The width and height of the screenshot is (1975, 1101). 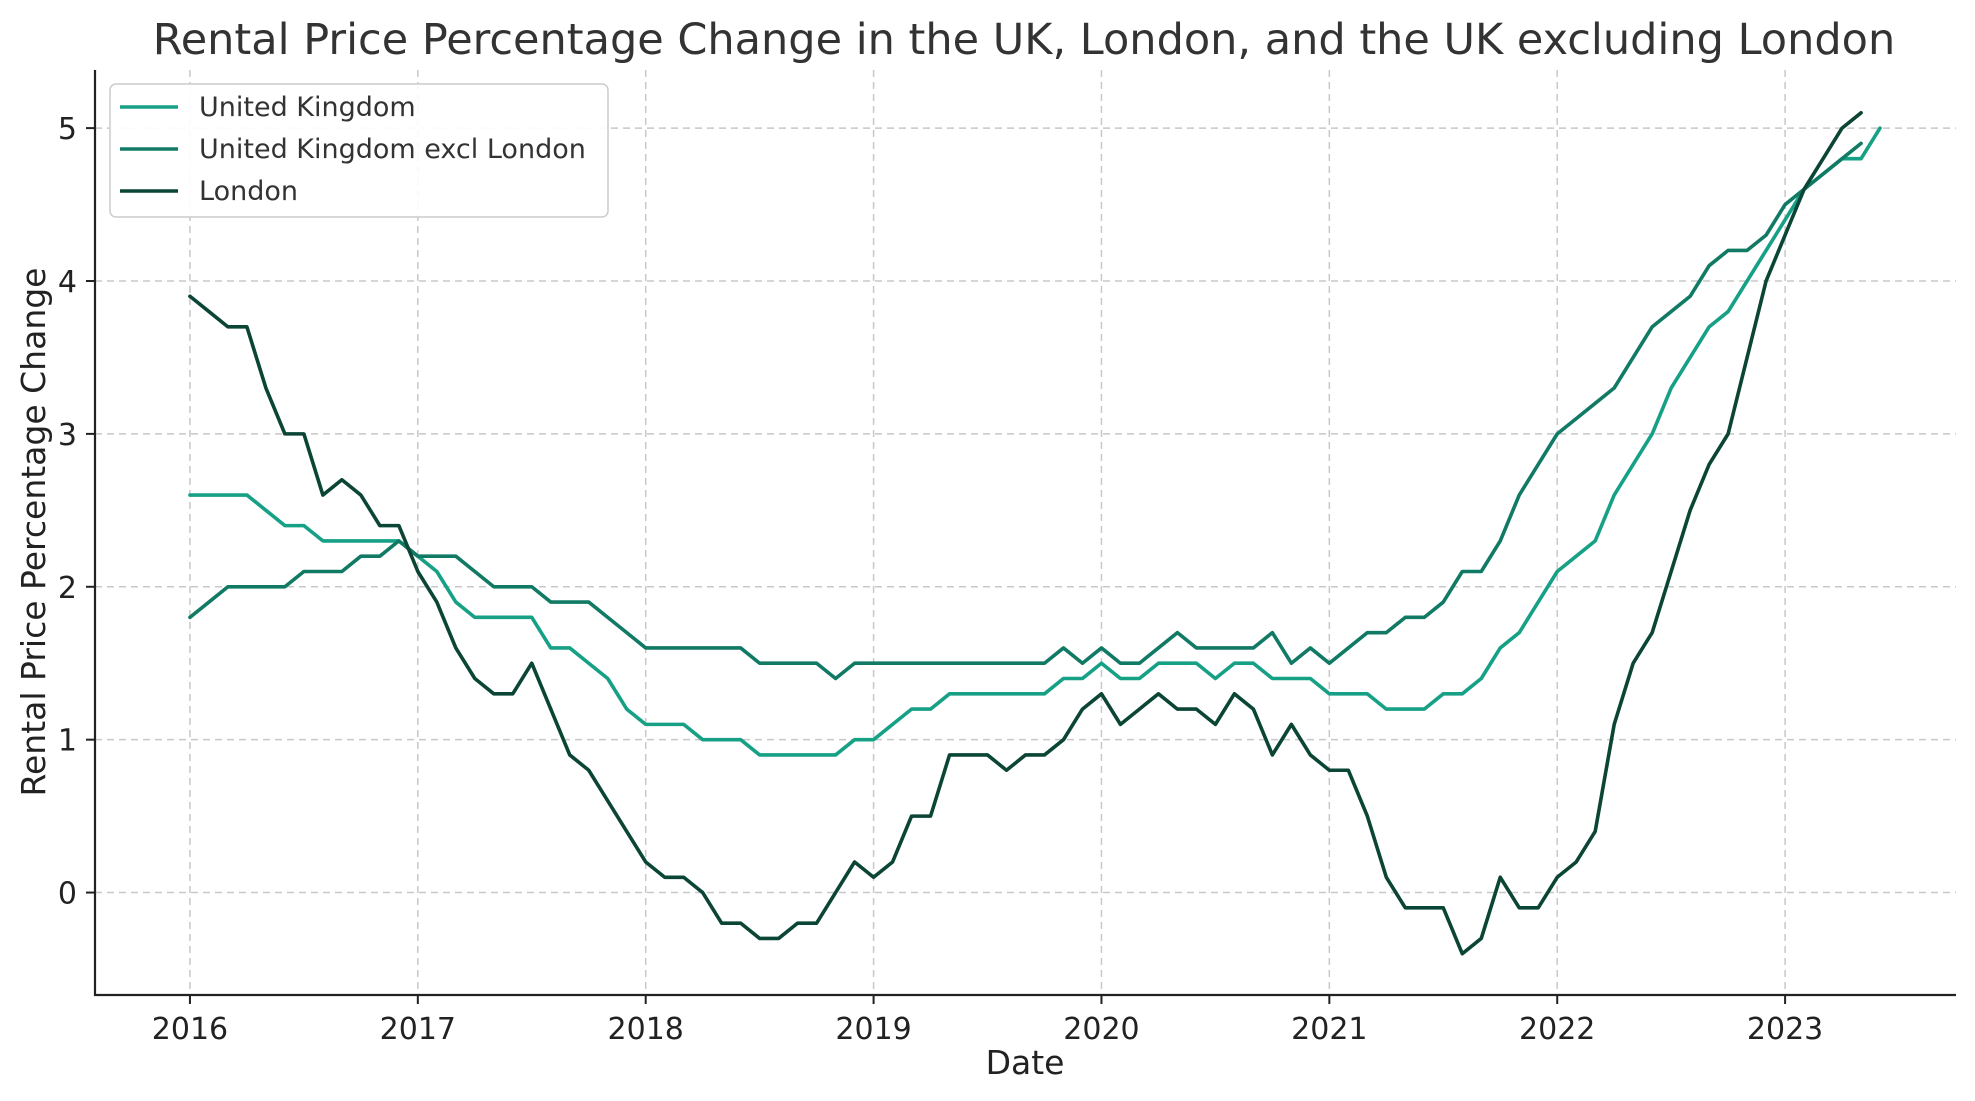 I want to click on x-tick-label: 2018, so click(x=646, y=1029).